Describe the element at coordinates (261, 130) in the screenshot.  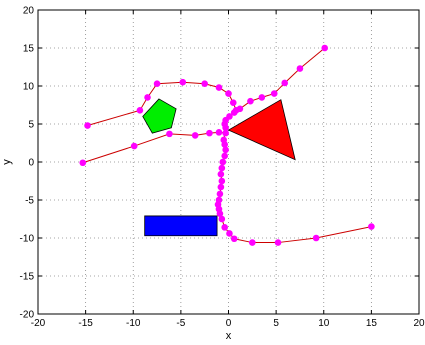
I see `triangle-obstacle` at that location.